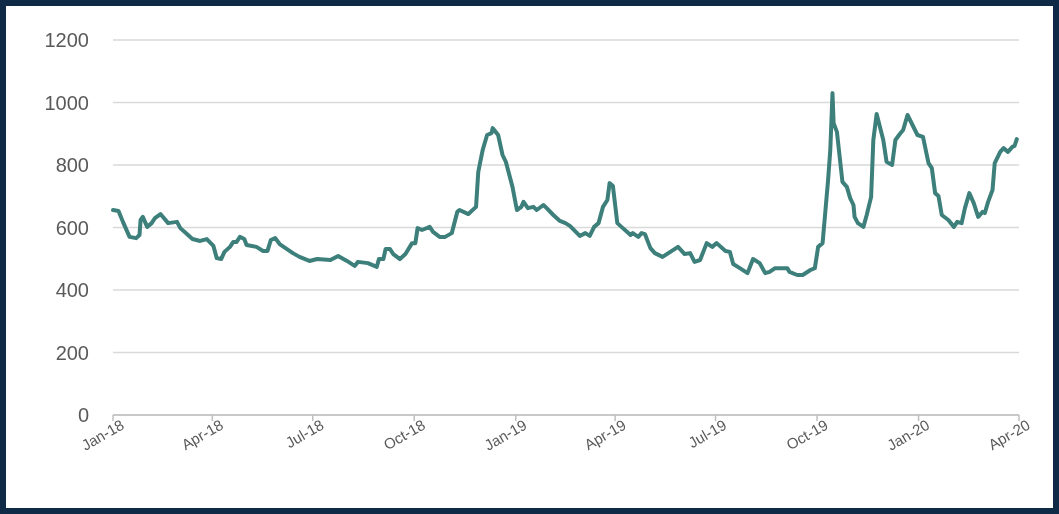 The image size is (1059, 514). Describe the element at coordinates (72, 165) in the screenshot. I see `y-tick-label: 800` at that location.